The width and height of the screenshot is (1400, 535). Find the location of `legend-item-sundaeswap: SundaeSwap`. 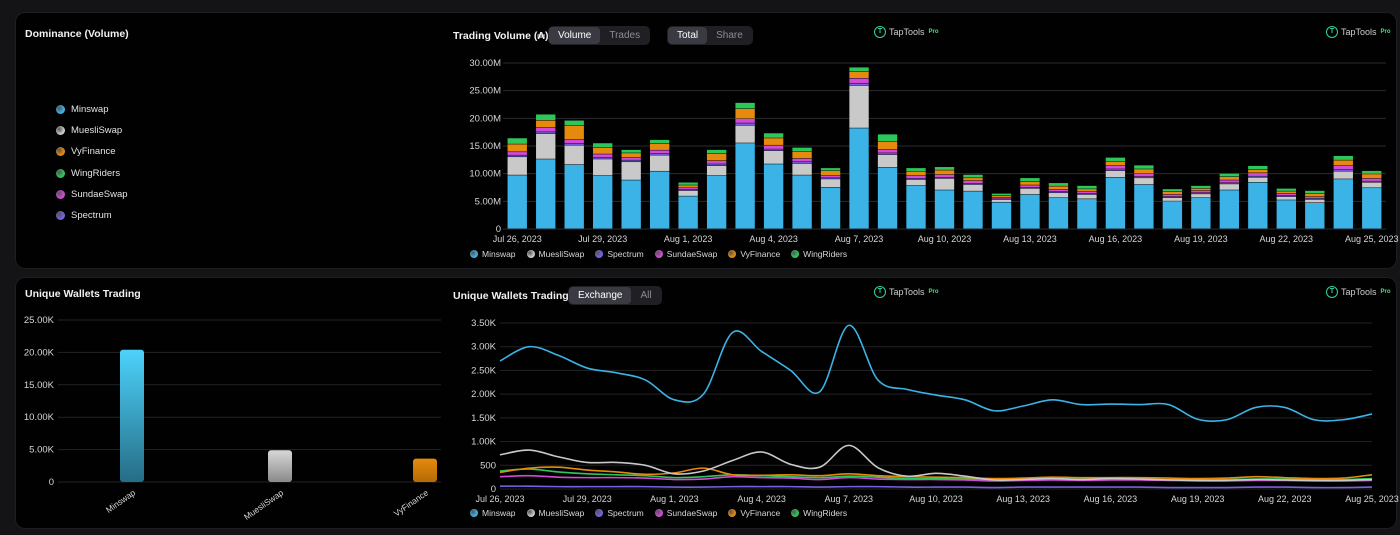

legend-item-sundaeswap: SundaeSwap is located at coordinates (685, 513).